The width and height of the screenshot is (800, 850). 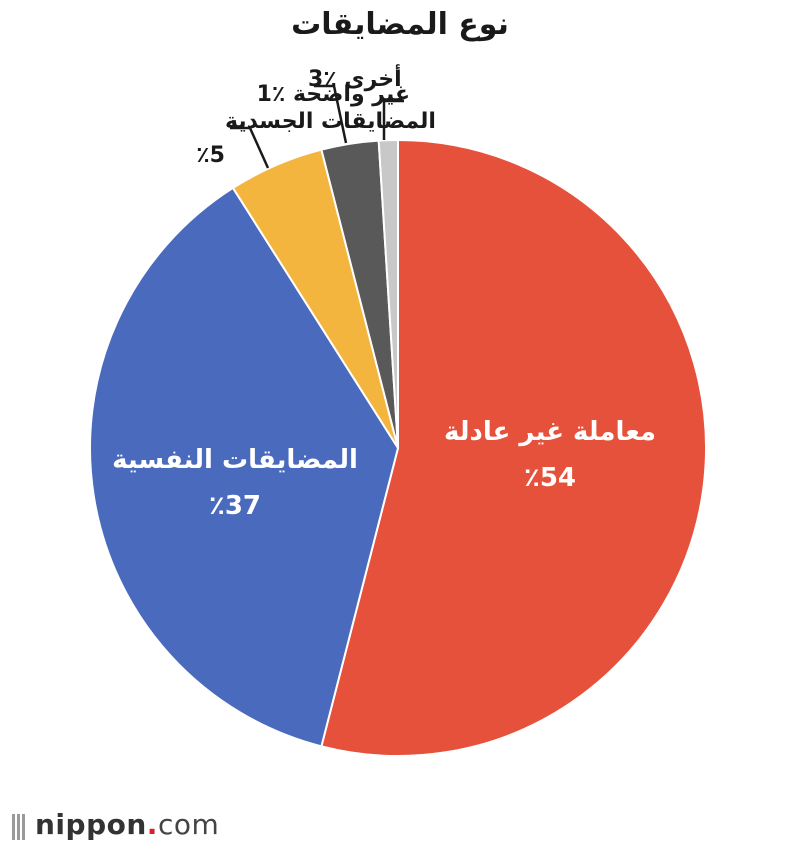 What do you see at coordinates (235, 506) in the screenshot?
I see `slice-value-1: ٪37` at bounding box center [235, 506].